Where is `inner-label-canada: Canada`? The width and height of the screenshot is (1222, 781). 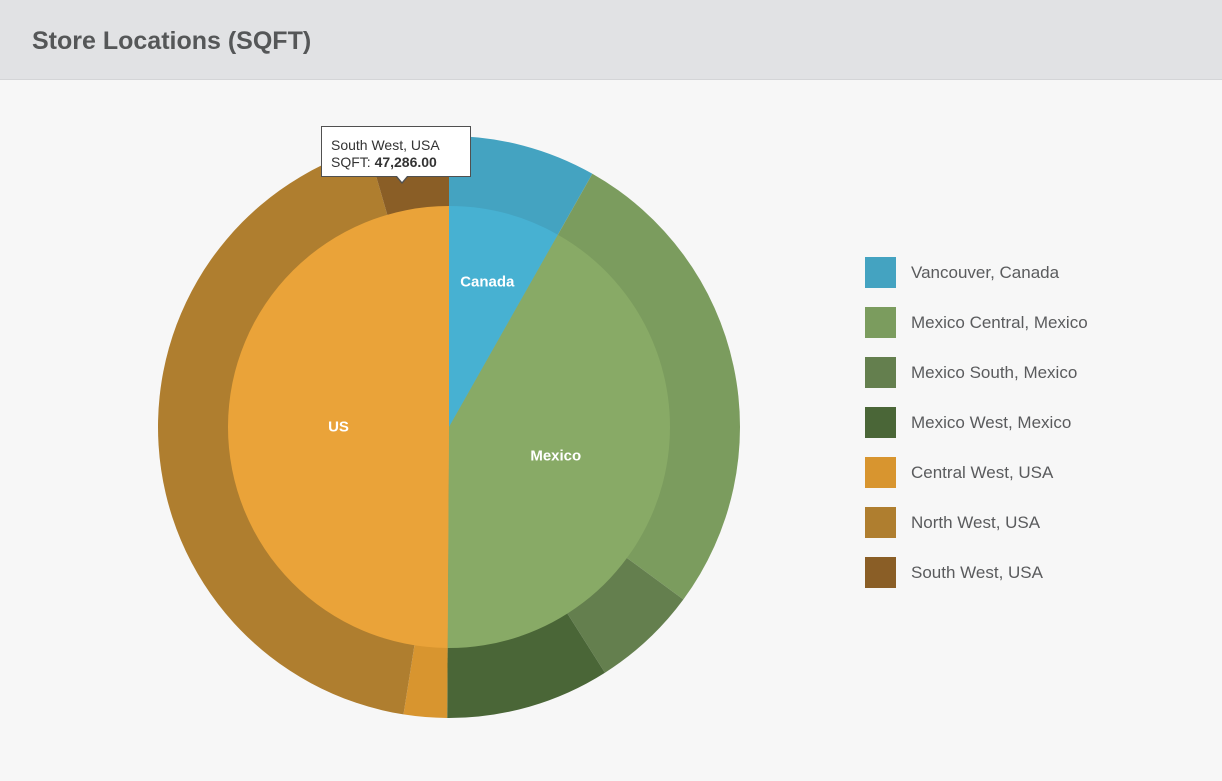 inner-label-canada: Canada is located at coordinates (487, 282).